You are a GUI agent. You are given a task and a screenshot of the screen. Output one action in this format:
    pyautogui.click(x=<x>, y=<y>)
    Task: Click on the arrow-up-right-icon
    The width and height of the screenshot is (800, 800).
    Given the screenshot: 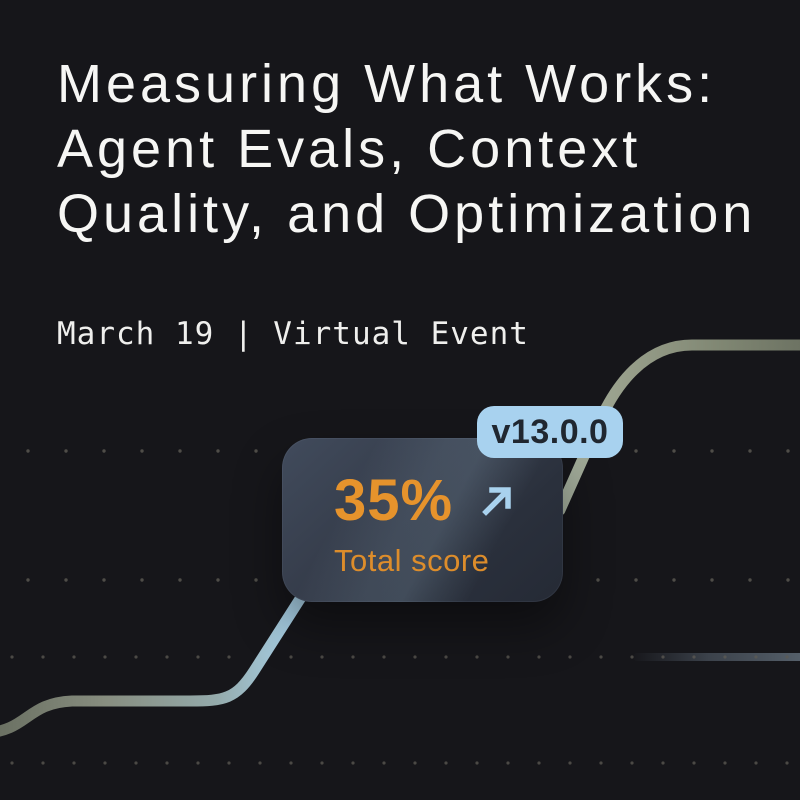 What is the action you would take?
    pyautogui.click(x=496, y=501)
    